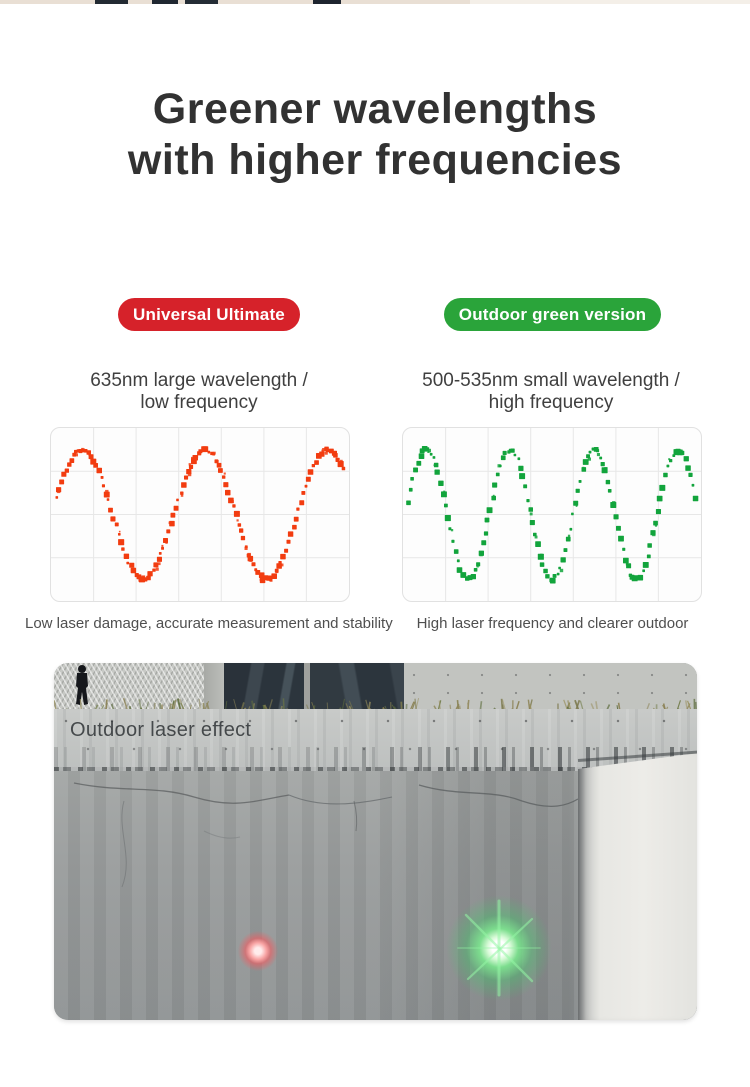 The height and width of the screenshot is (1087, 750). I want to click on badge-universal-ultimate: Universal Ultimate, so click(209, 314).